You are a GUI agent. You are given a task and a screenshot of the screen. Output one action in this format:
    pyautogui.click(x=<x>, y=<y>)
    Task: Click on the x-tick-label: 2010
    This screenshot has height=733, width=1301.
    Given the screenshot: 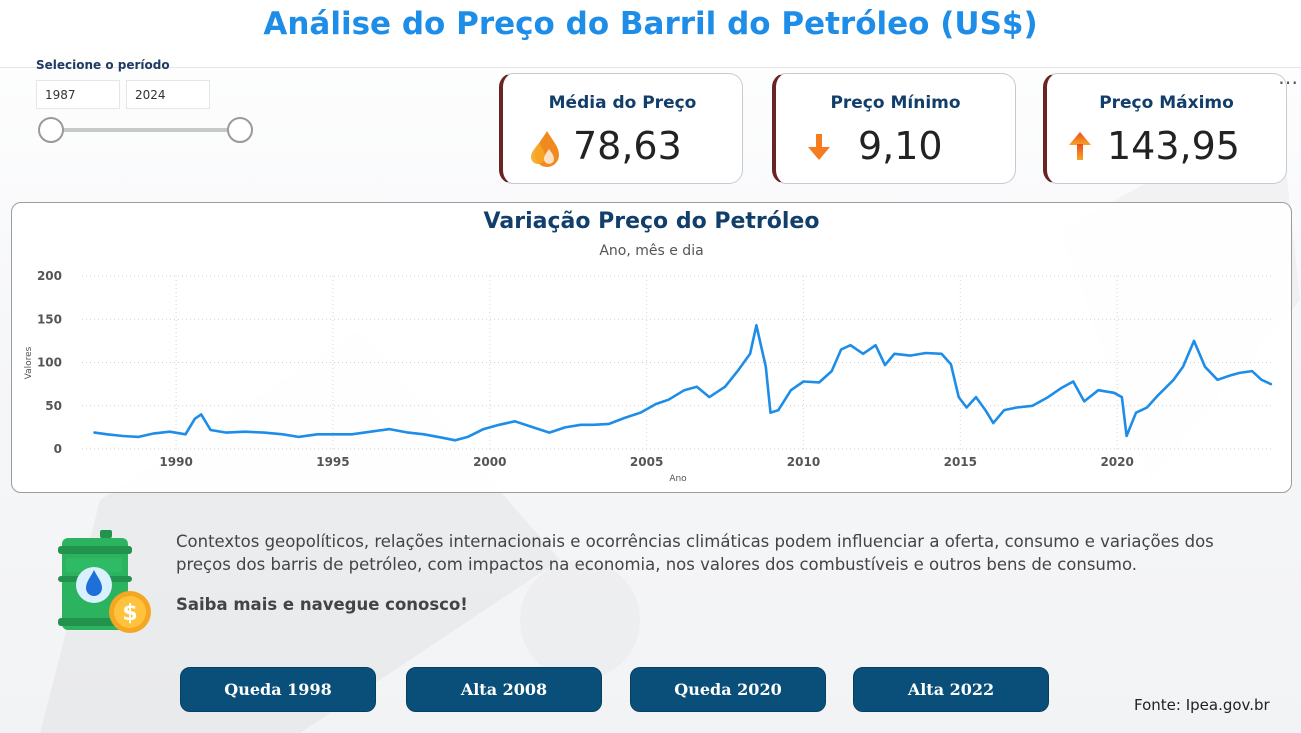 What is the action you would take?
    pyautogui.click(x=803, y=462)
    